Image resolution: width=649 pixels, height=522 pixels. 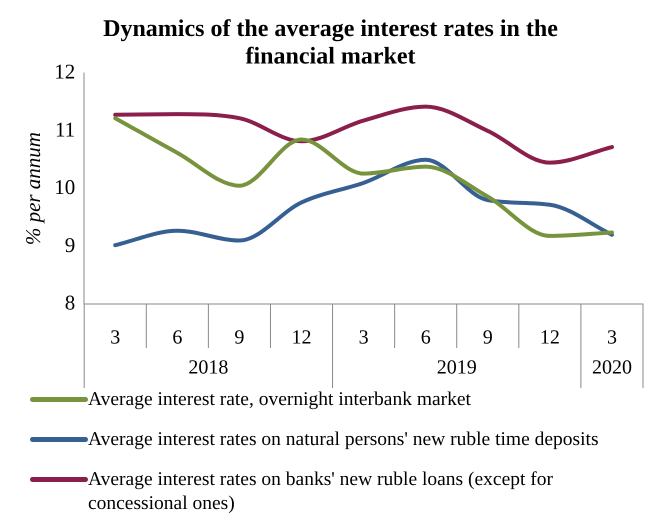 I want to click on text: 2020, so click(x=612, y=367).